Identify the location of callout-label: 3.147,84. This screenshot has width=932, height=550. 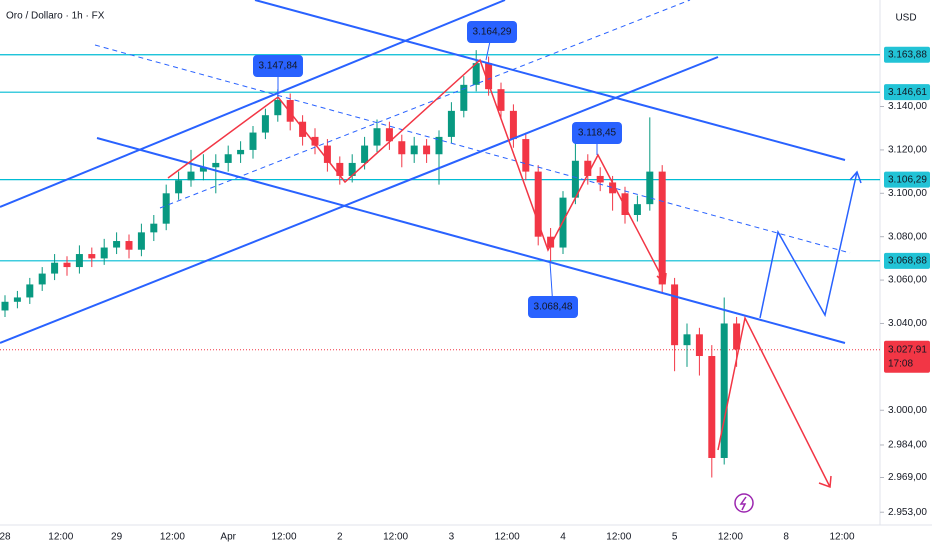
(278, 66).